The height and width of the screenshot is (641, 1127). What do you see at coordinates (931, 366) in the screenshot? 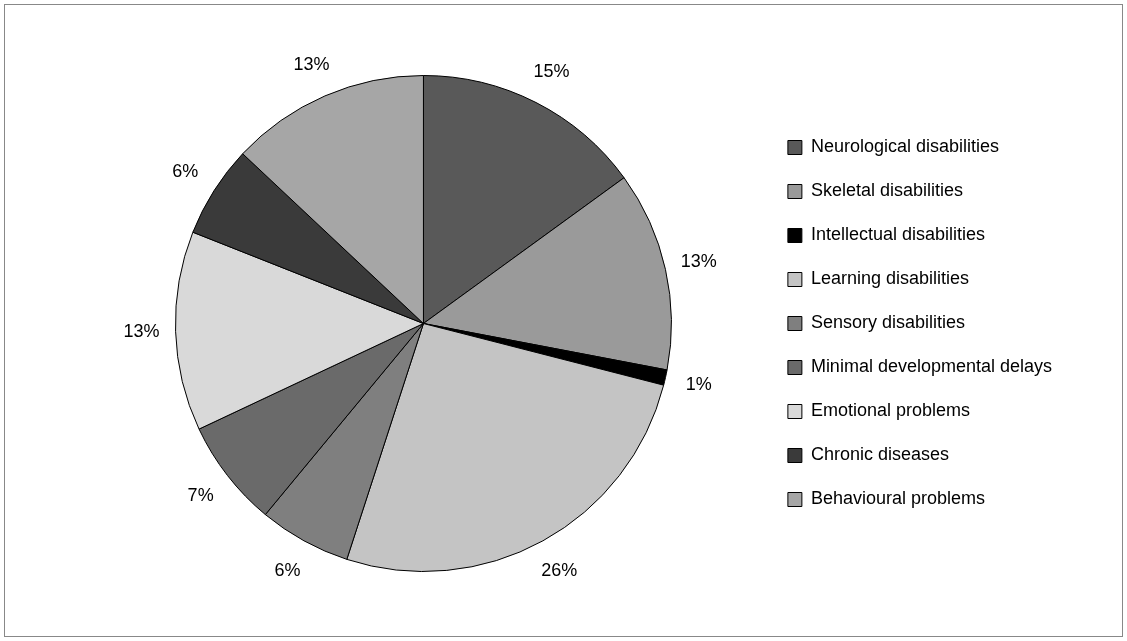
I see `legend-label: Minimal developmental delays` at bounding box center [931, 366].